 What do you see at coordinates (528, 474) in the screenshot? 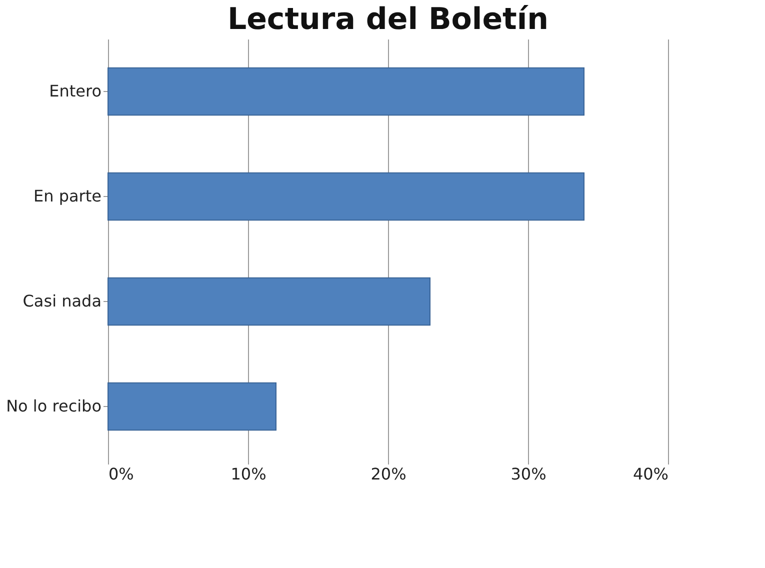
I see `x-tick-label: 30%` at bounding box center [528, 474].